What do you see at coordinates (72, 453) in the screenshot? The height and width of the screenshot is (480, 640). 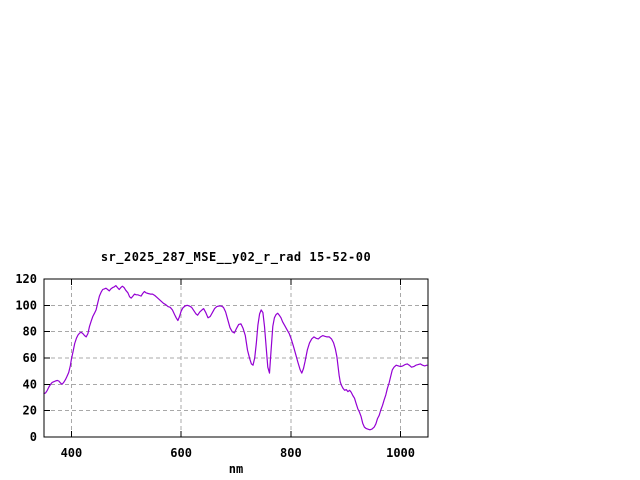 I see `x-tick-label: 400` at bounding box center [72, 453].